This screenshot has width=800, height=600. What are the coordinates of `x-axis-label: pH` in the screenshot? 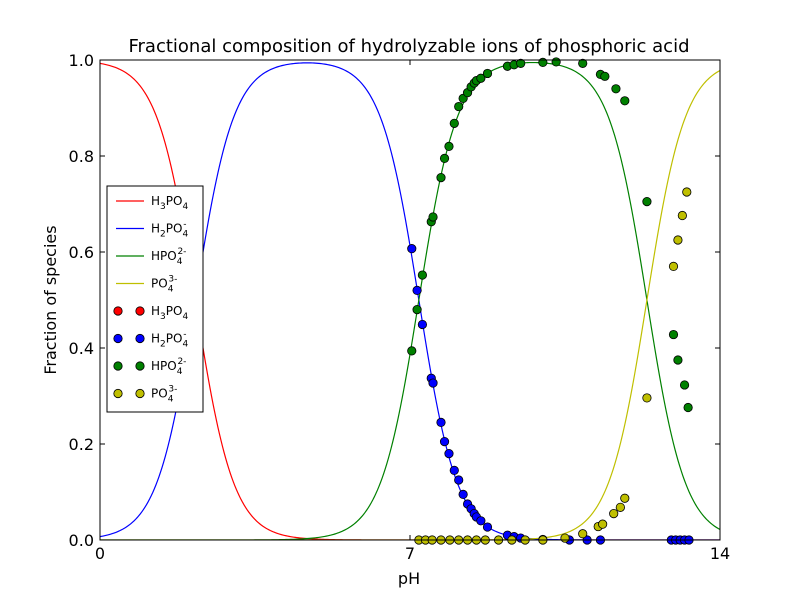 It's located at (409, 578).